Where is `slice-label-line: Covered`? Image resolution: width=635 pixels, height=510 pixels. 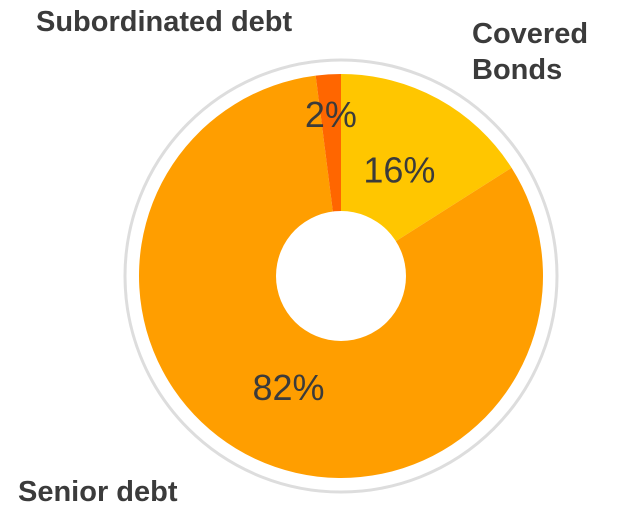
slice-label-line: Covered is located at coordinates (530, 34).